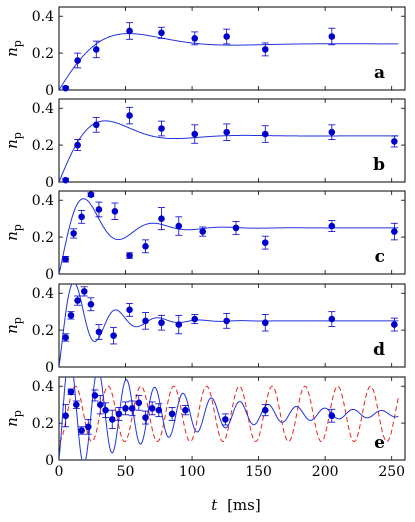 The height and width of the screenshot is (522, 415). I want to click on x-axis-unit: [ms], so click(244, 505).